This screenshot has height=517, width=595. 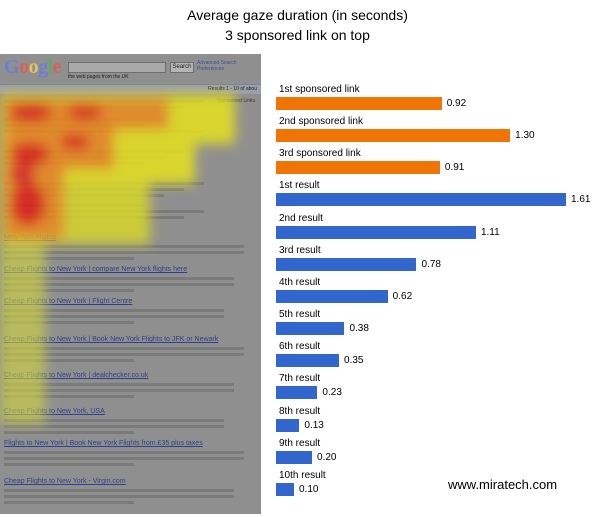 What do you see at coordinates (98, 77) in the screenshot?
I see `search-scope-options: the web pages from the UK` at bounding box center [98, 77].